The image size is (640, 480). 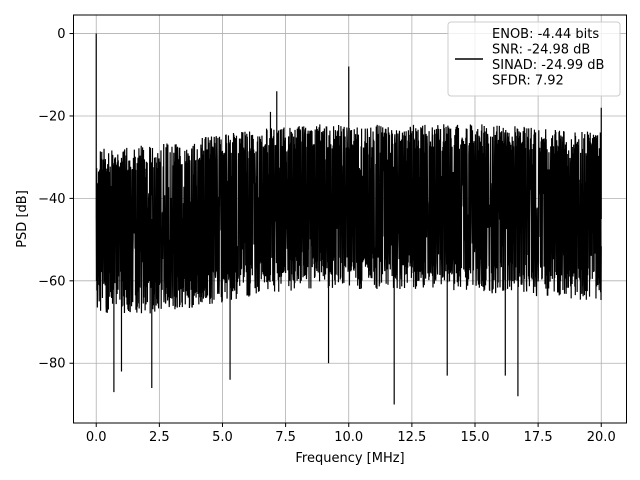 I want to click on legend-text-line: SNR: -24.98 dB, so click(x=541, y=50).